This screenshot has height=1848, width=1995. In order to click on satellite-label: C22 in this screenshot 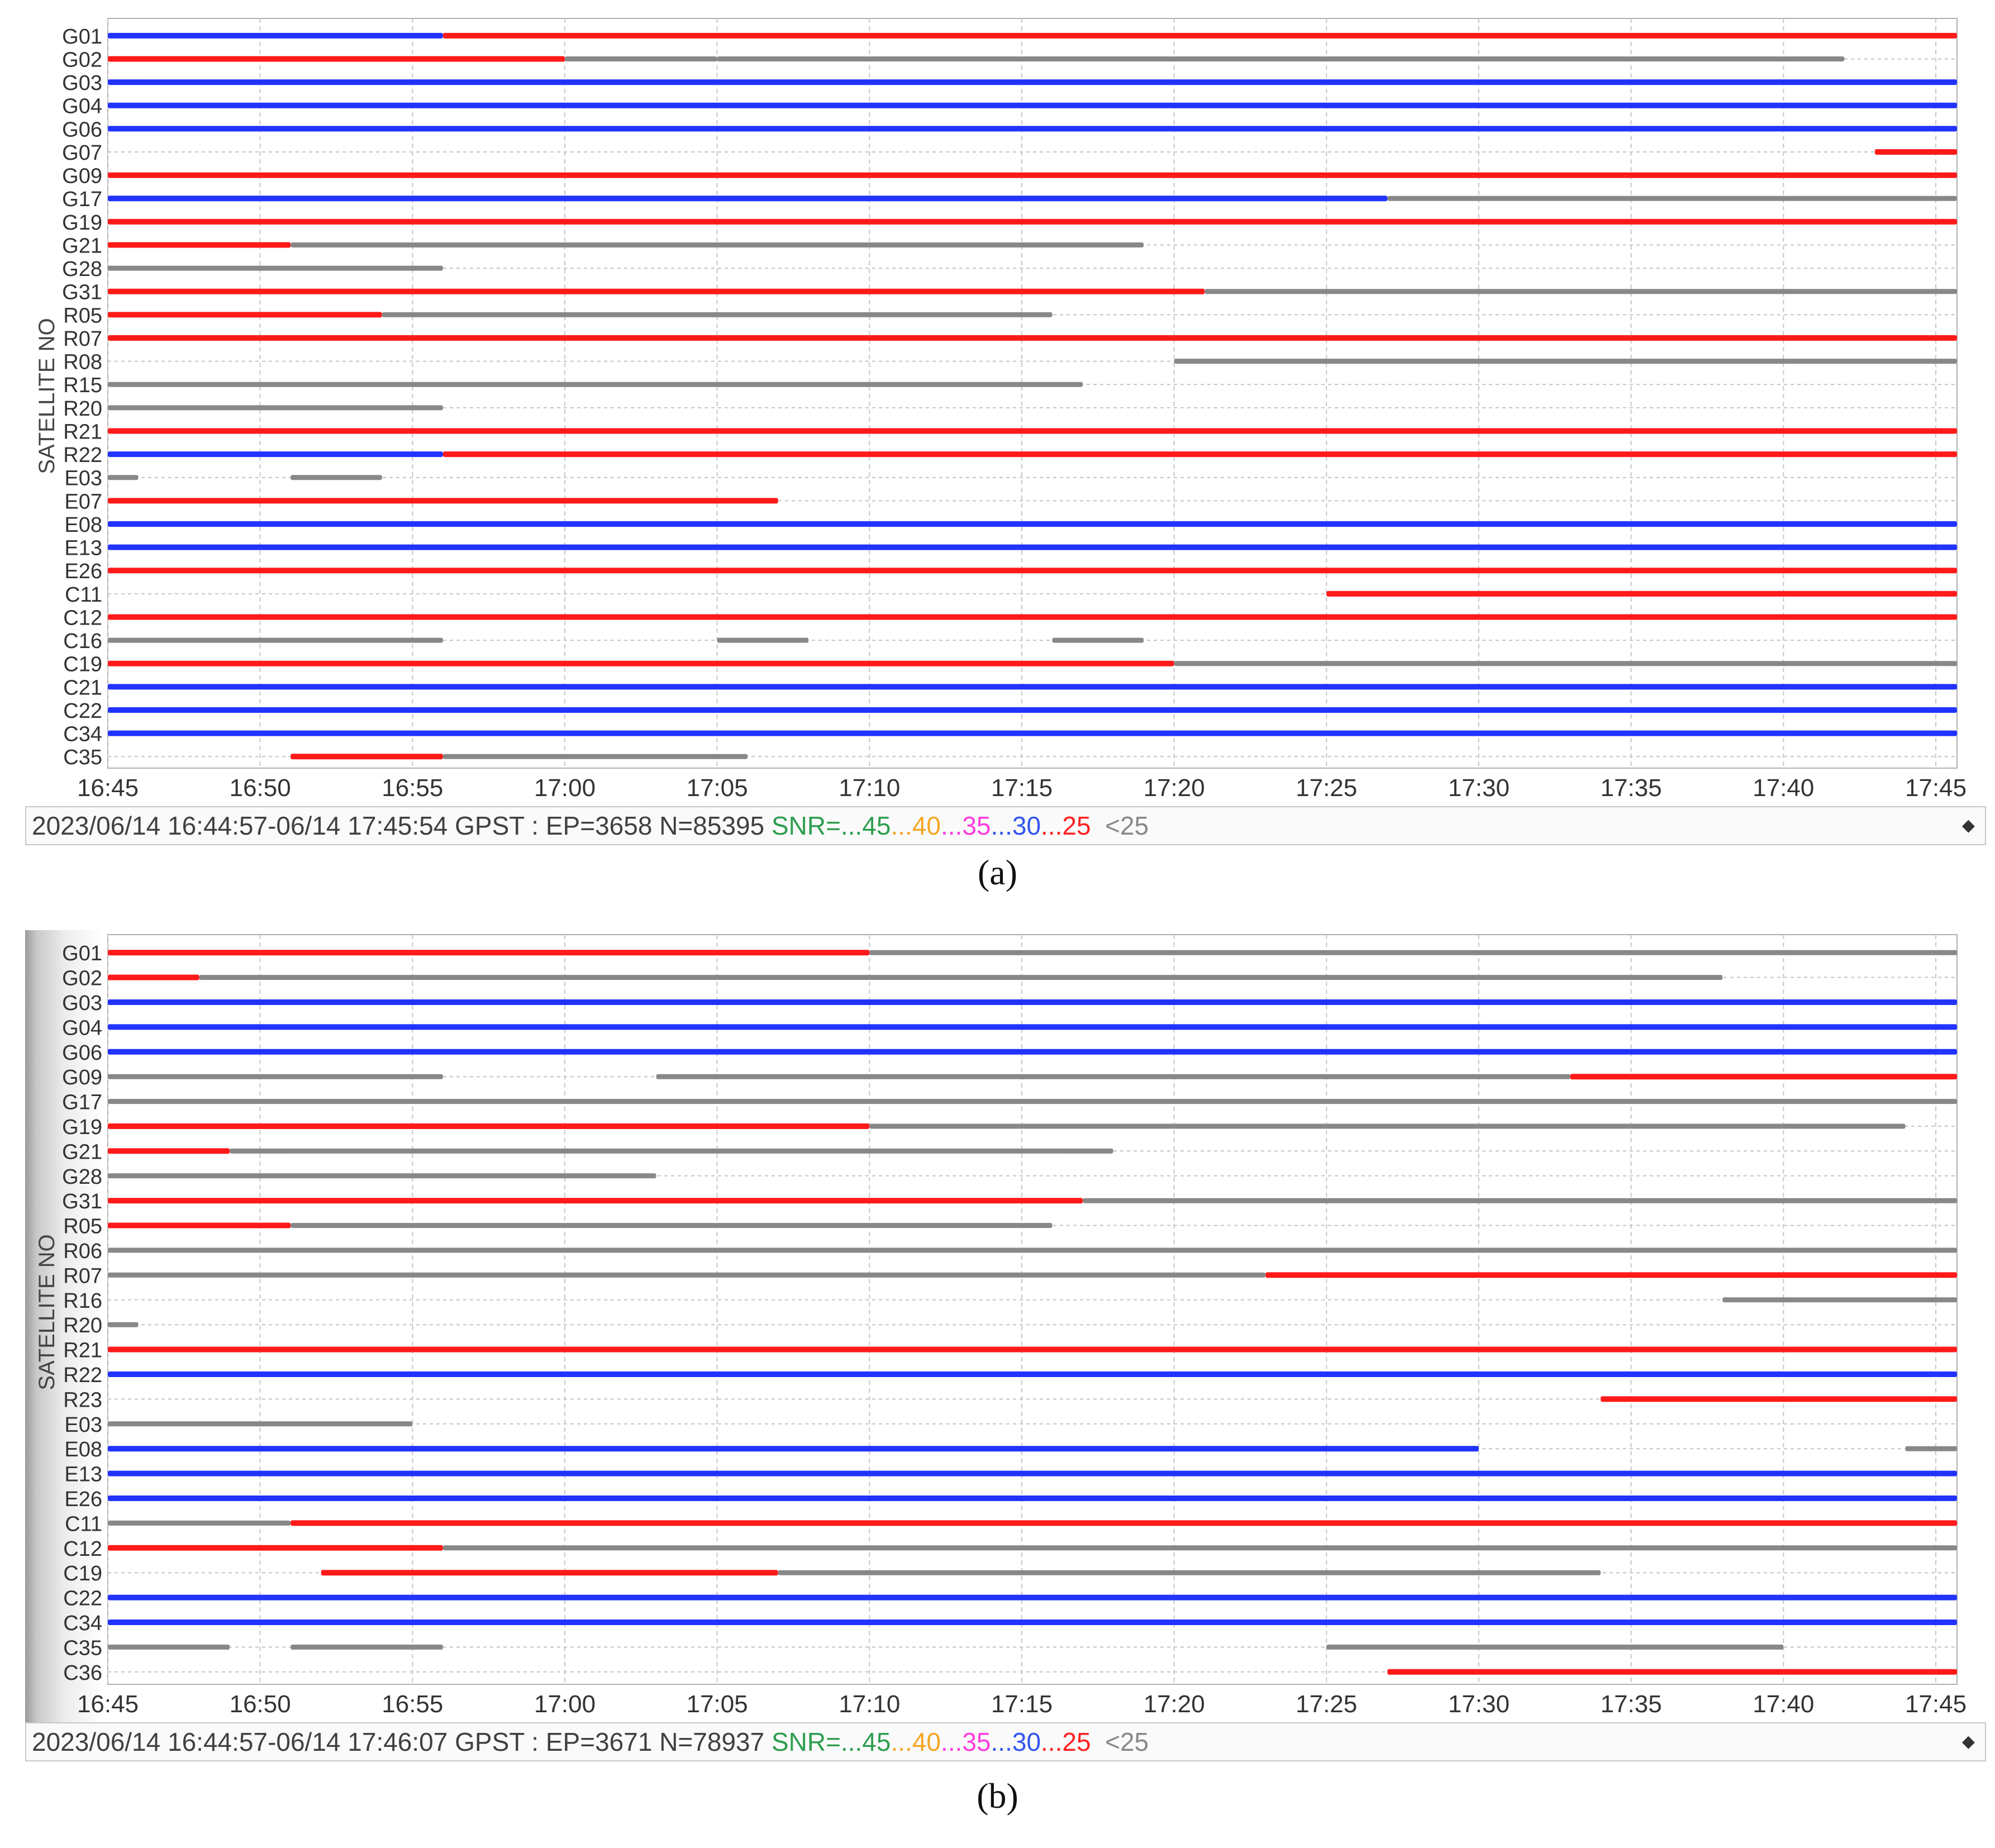, I will do `click(83, 1599)`.